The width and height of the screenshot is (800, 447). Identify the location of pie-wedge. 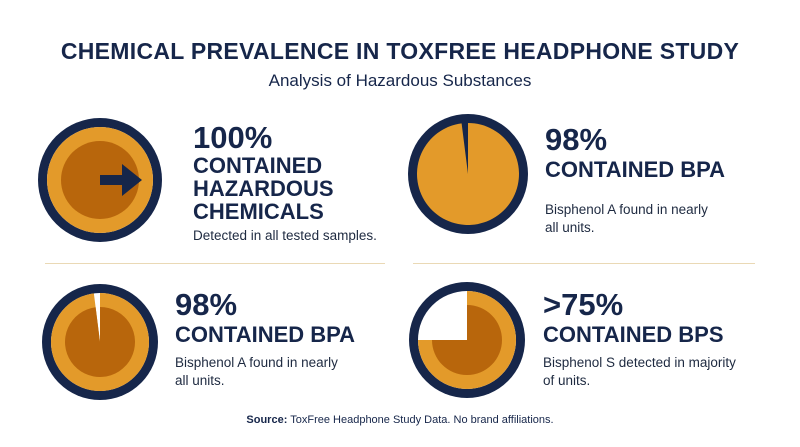
(468, 174).